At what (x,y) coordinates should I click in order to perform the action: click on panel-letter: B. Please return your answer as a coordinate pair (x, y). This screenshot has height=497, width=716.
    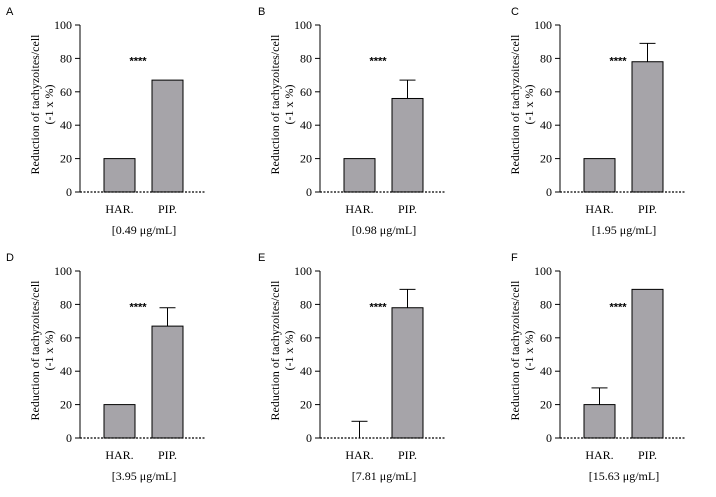
    Looking at the image, I should click on (261, 12).